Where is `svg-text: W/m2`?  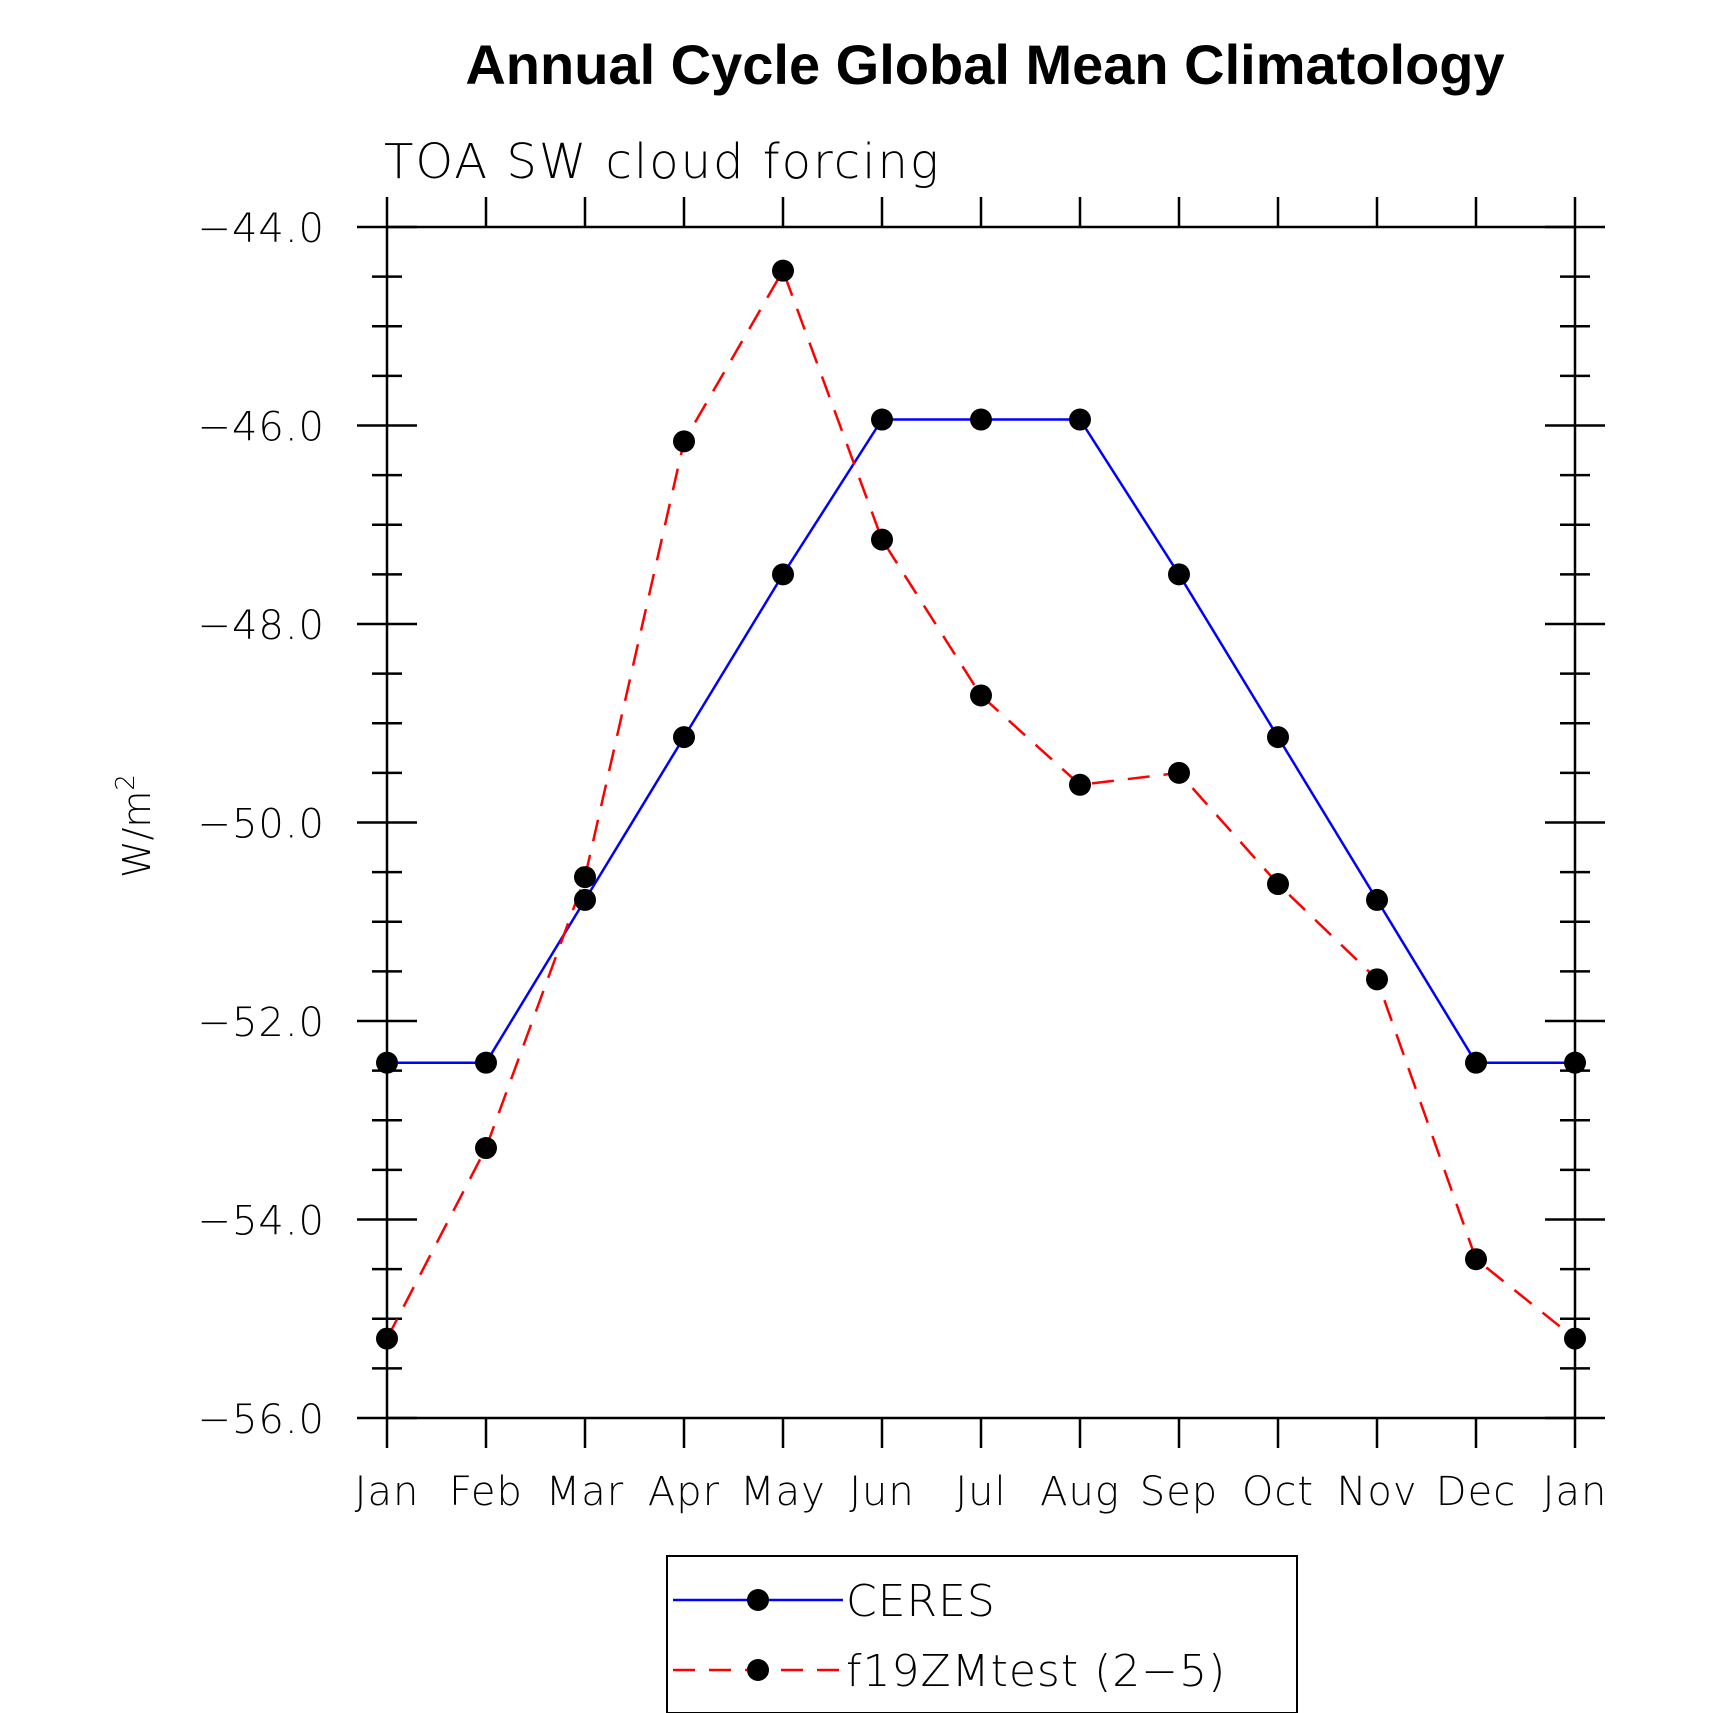 svg-text: W/m2 is located at coordinates (135, 826).